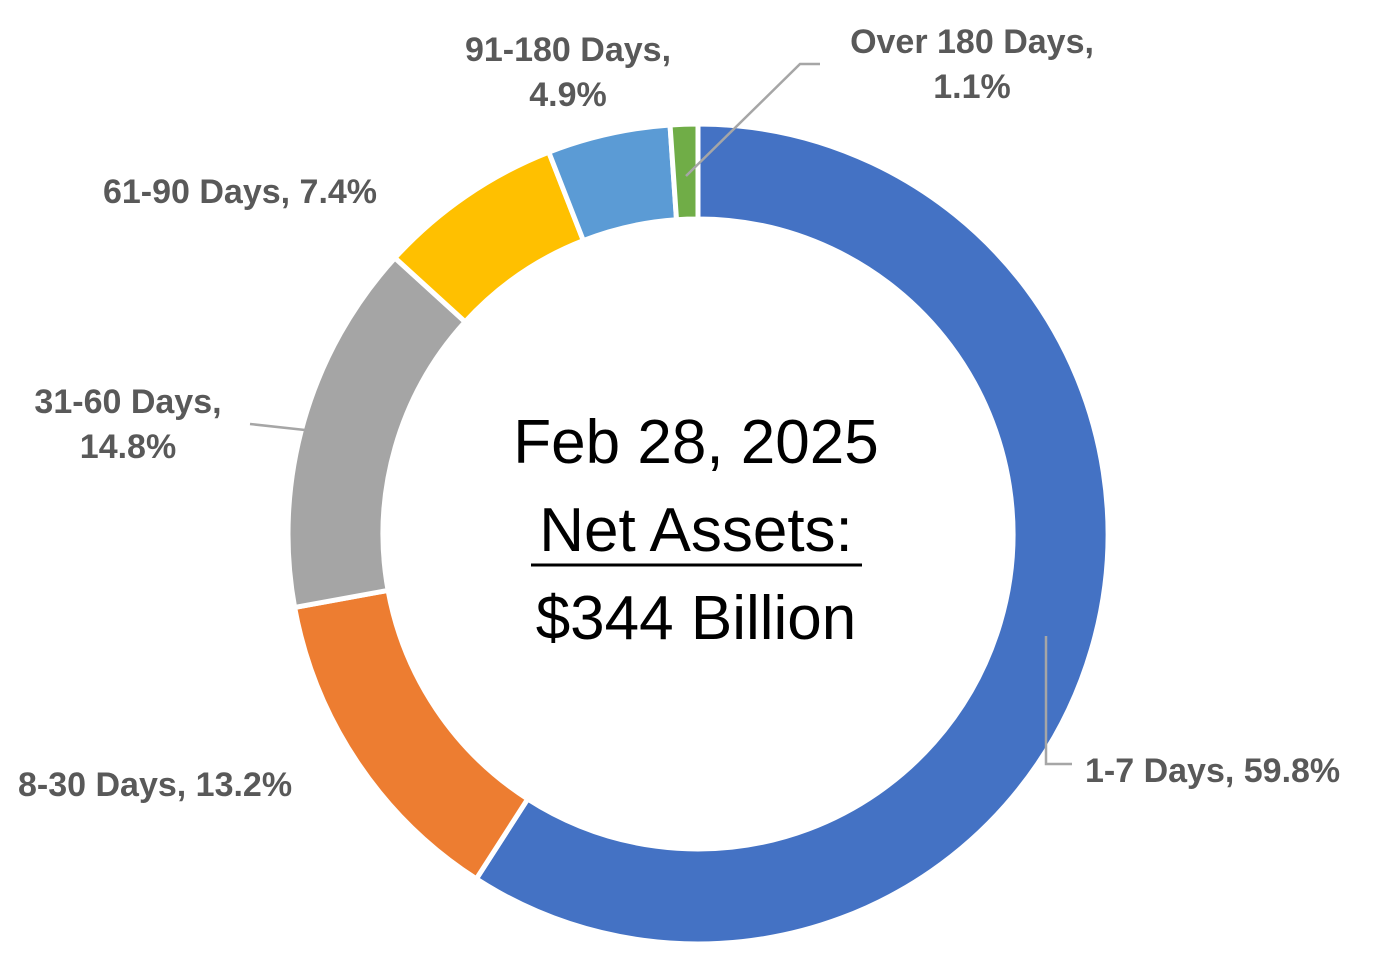 Image resolution: width=1391 pixels, height=977 pixels. Describe the element at coordinates (277, 427) in the screenshot. I see `leader-line-31-60-days` at that location.